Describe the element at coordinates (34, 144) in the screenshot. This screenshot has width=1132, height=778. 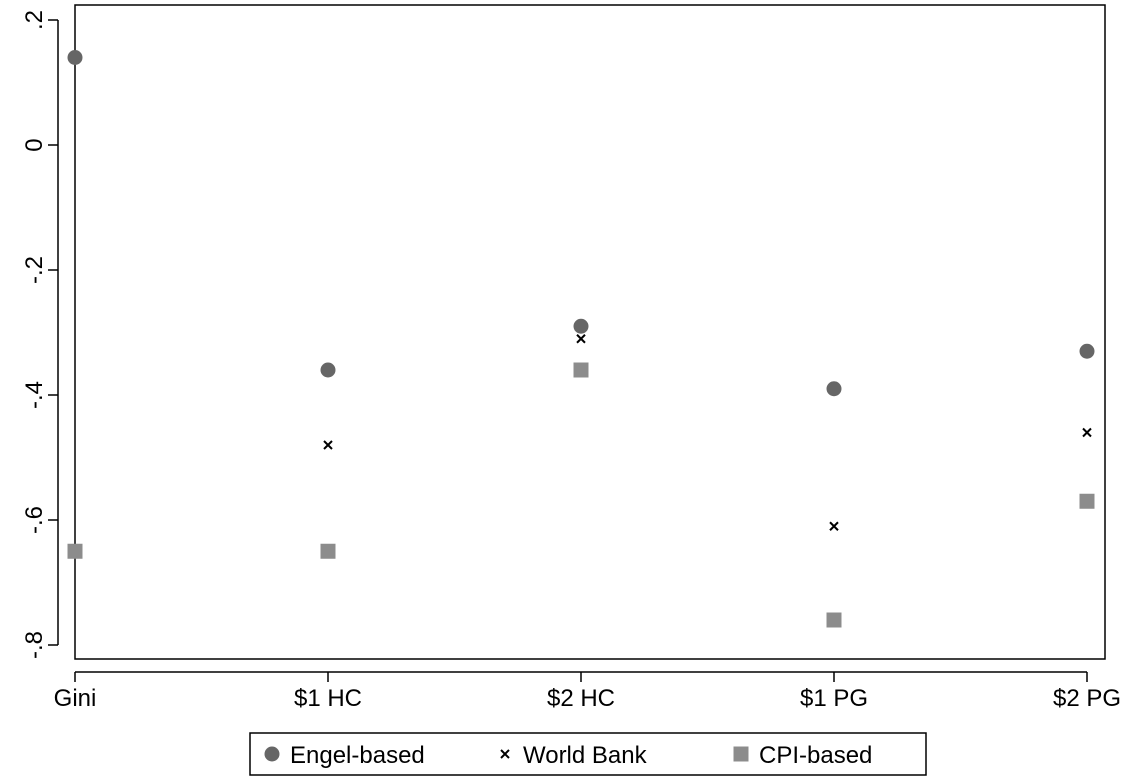
I see `y-tick-label: 0` at that location.